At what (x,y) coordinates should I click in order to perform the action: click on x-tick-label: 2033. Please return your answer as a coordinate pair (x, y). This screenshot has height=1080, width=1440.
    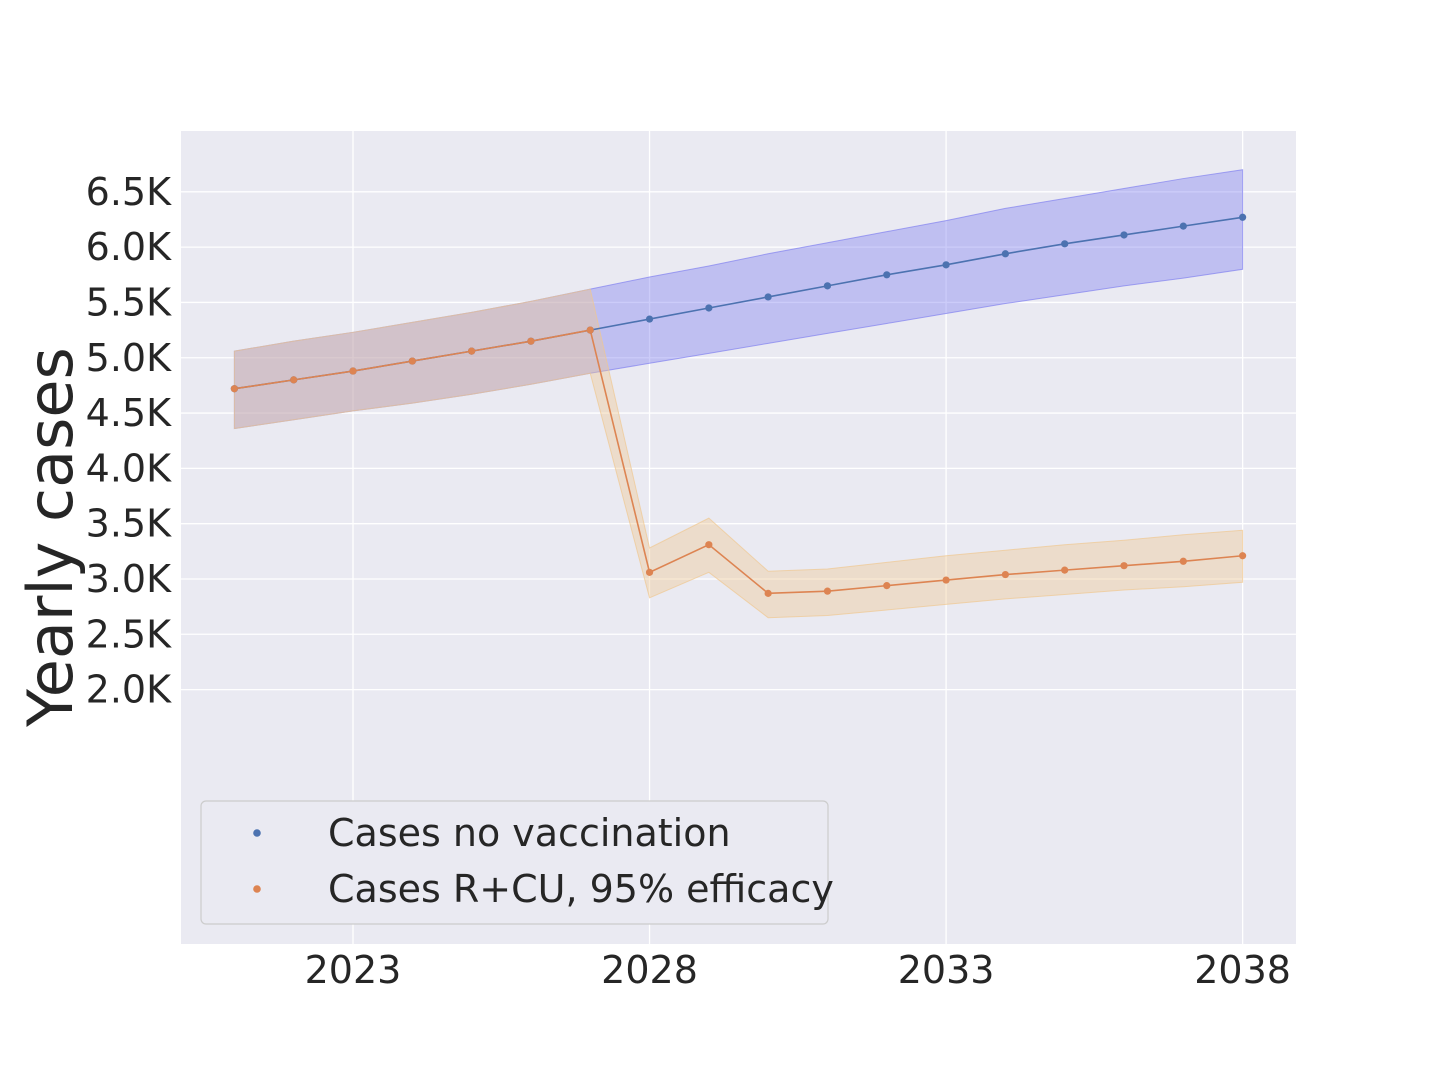
    Looking at the image, I should click on (946, 970).